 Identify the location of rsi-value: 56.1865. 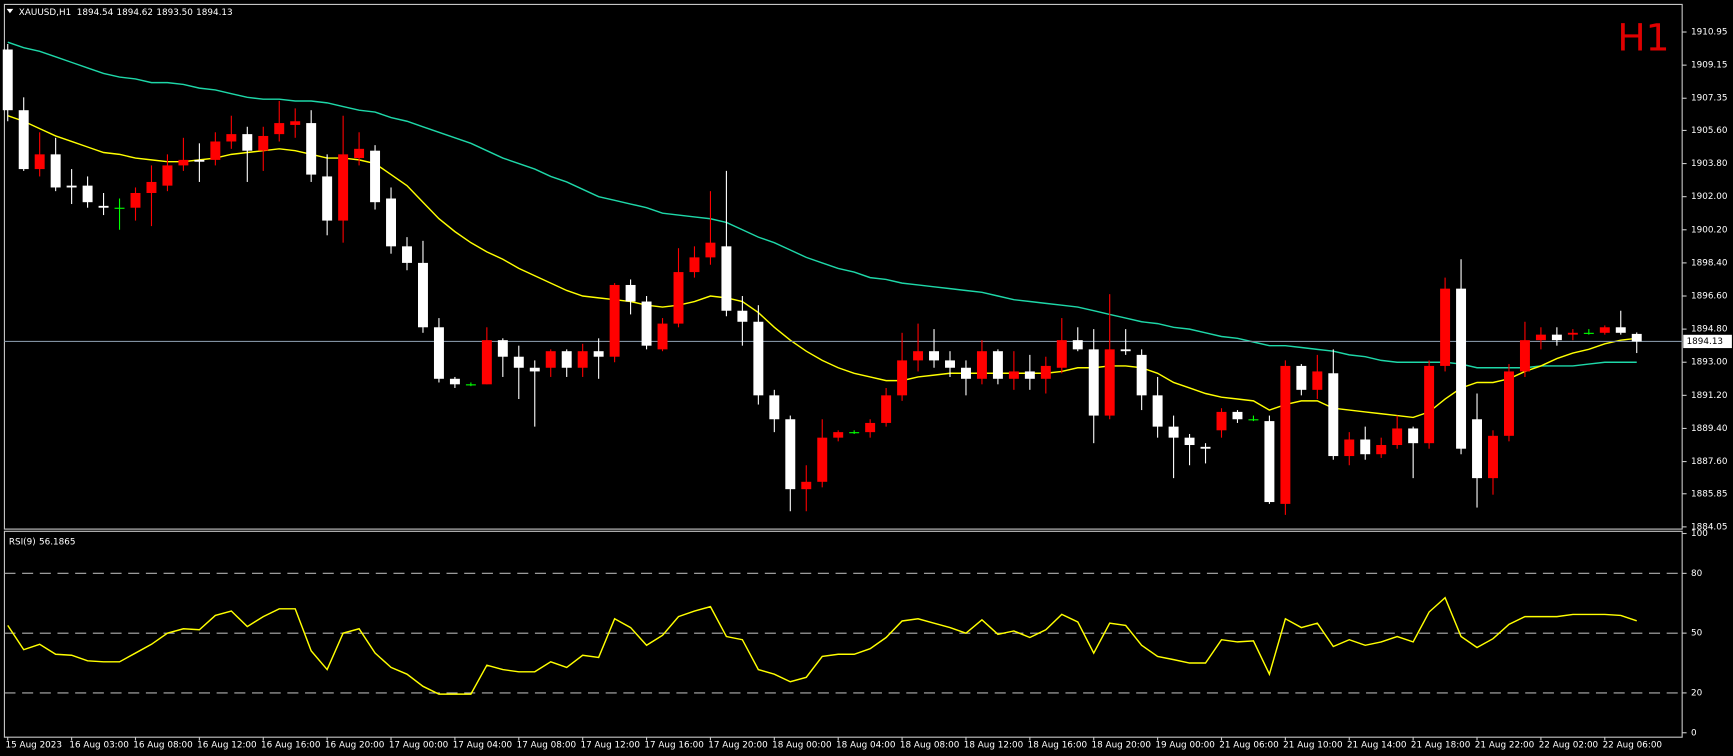
(57, 542).